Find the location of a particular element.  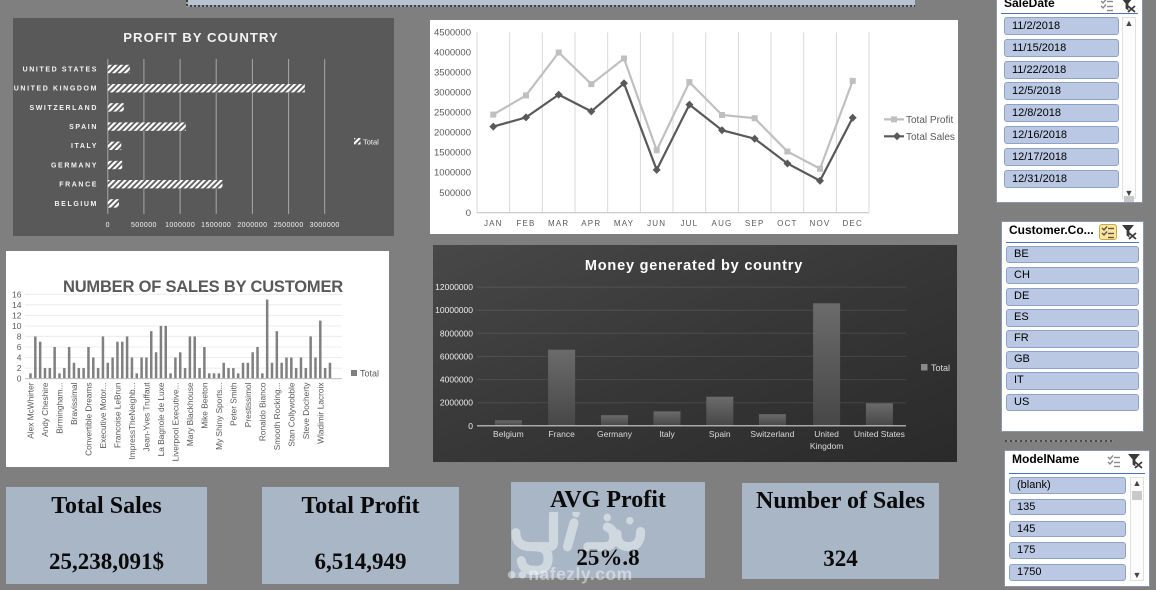

svg-text: 12 is located at coordinates (17, 315).